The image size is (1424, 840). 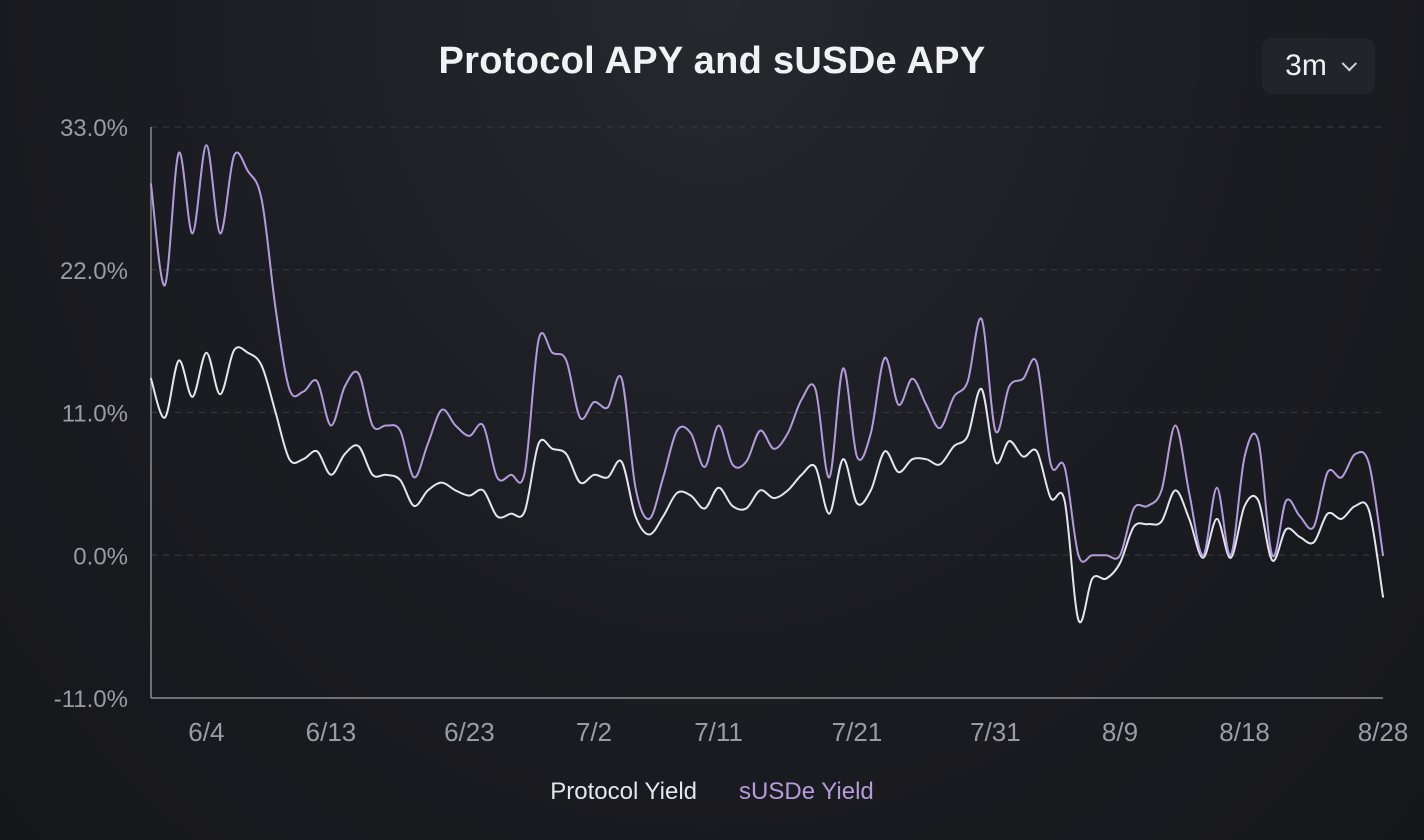 What do you see at coordinates (1383, 732) in the screenshot?
I see `x-tick-label: 8/28` at bounding box center [1383, 732].